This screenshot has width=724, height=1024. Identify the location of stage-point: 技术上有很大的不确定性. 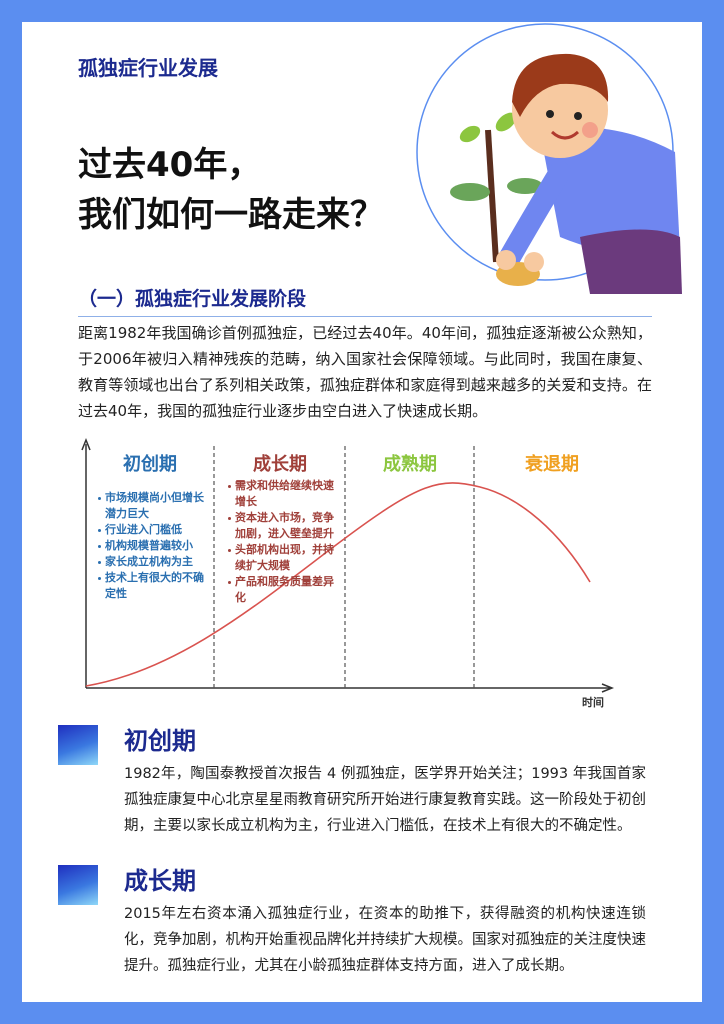
(154, 586).